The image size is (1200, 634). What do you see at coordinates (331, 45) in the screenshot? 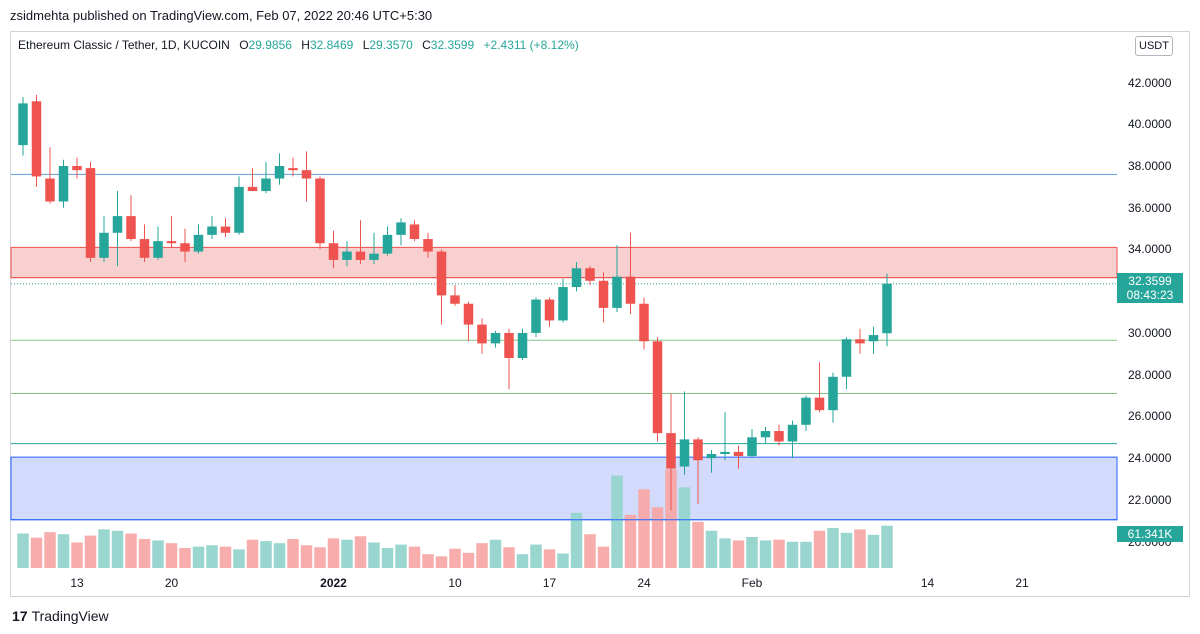
I see `legend-high-value: 32.8469` at bounding box center [331, 45].